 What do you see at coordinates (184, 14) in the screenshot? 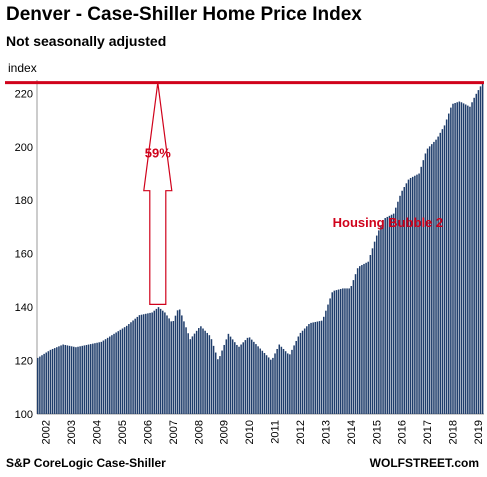
I see `chart-title: Denver - Case-Shiller Home Price Index` at bounding box center [184, 14].